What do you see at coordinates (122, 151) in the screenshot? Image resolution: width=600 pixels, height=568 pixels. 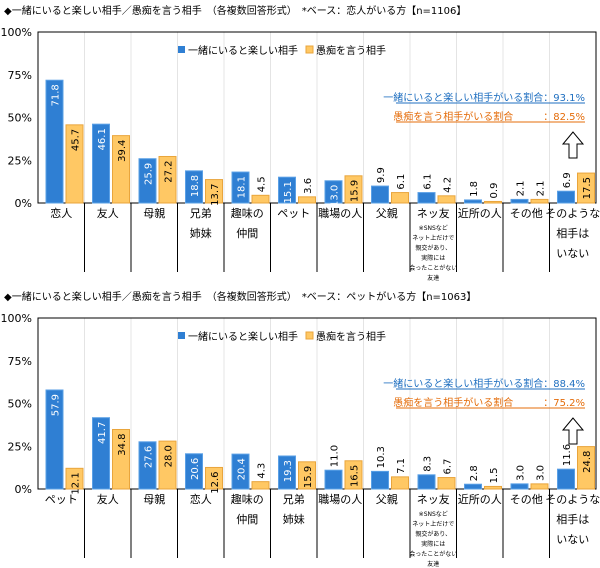 I see `data-label: 39.4` at bounding box center [122, 151].